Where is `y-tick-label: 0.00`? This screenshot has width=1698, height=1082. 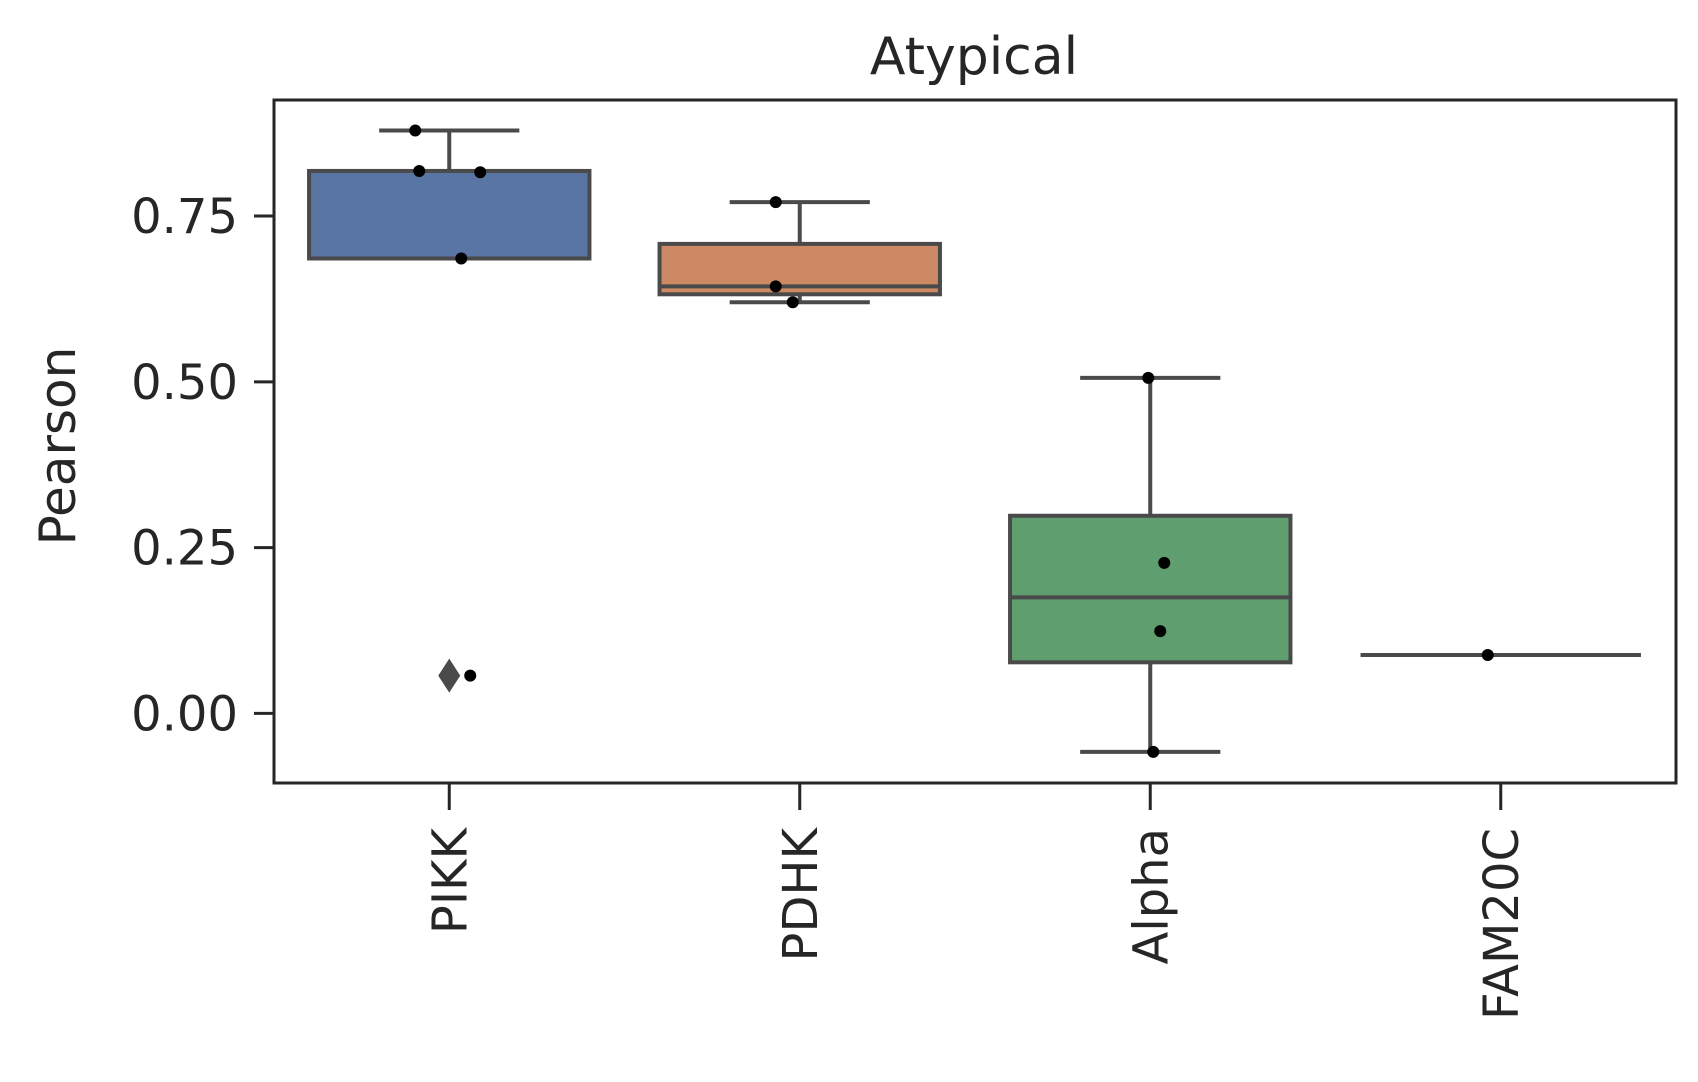 y-tick-label: 0.00 is located at coordinates (184, 714).